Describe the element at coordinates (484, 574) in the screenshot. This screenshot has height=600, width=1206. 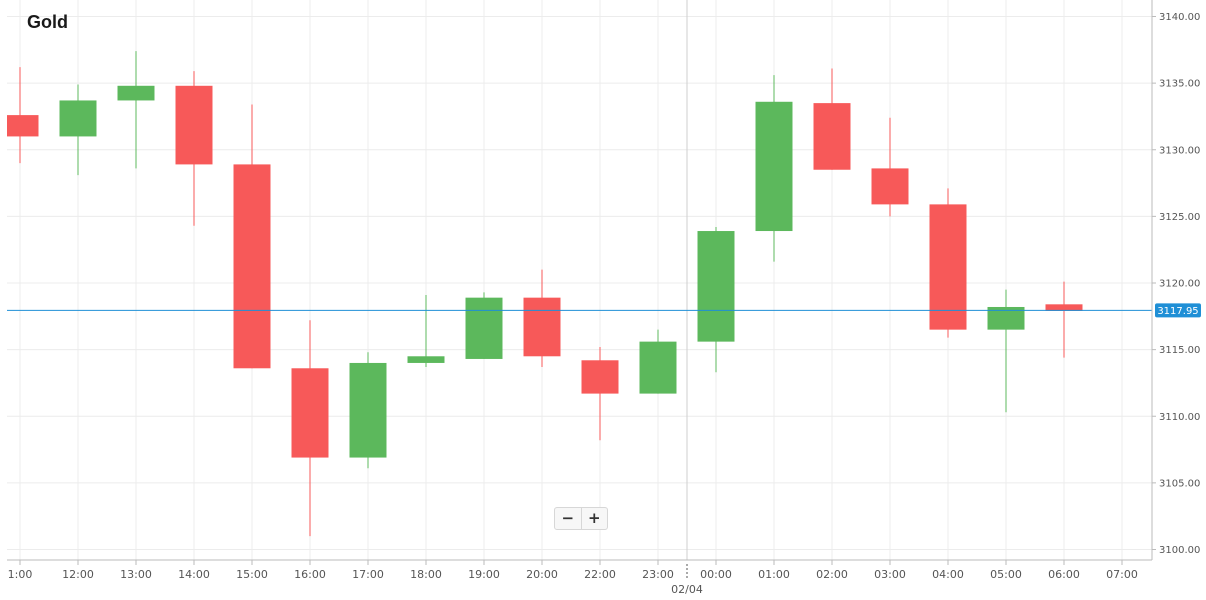
I see `x-tick-label: 19:00` at that location.